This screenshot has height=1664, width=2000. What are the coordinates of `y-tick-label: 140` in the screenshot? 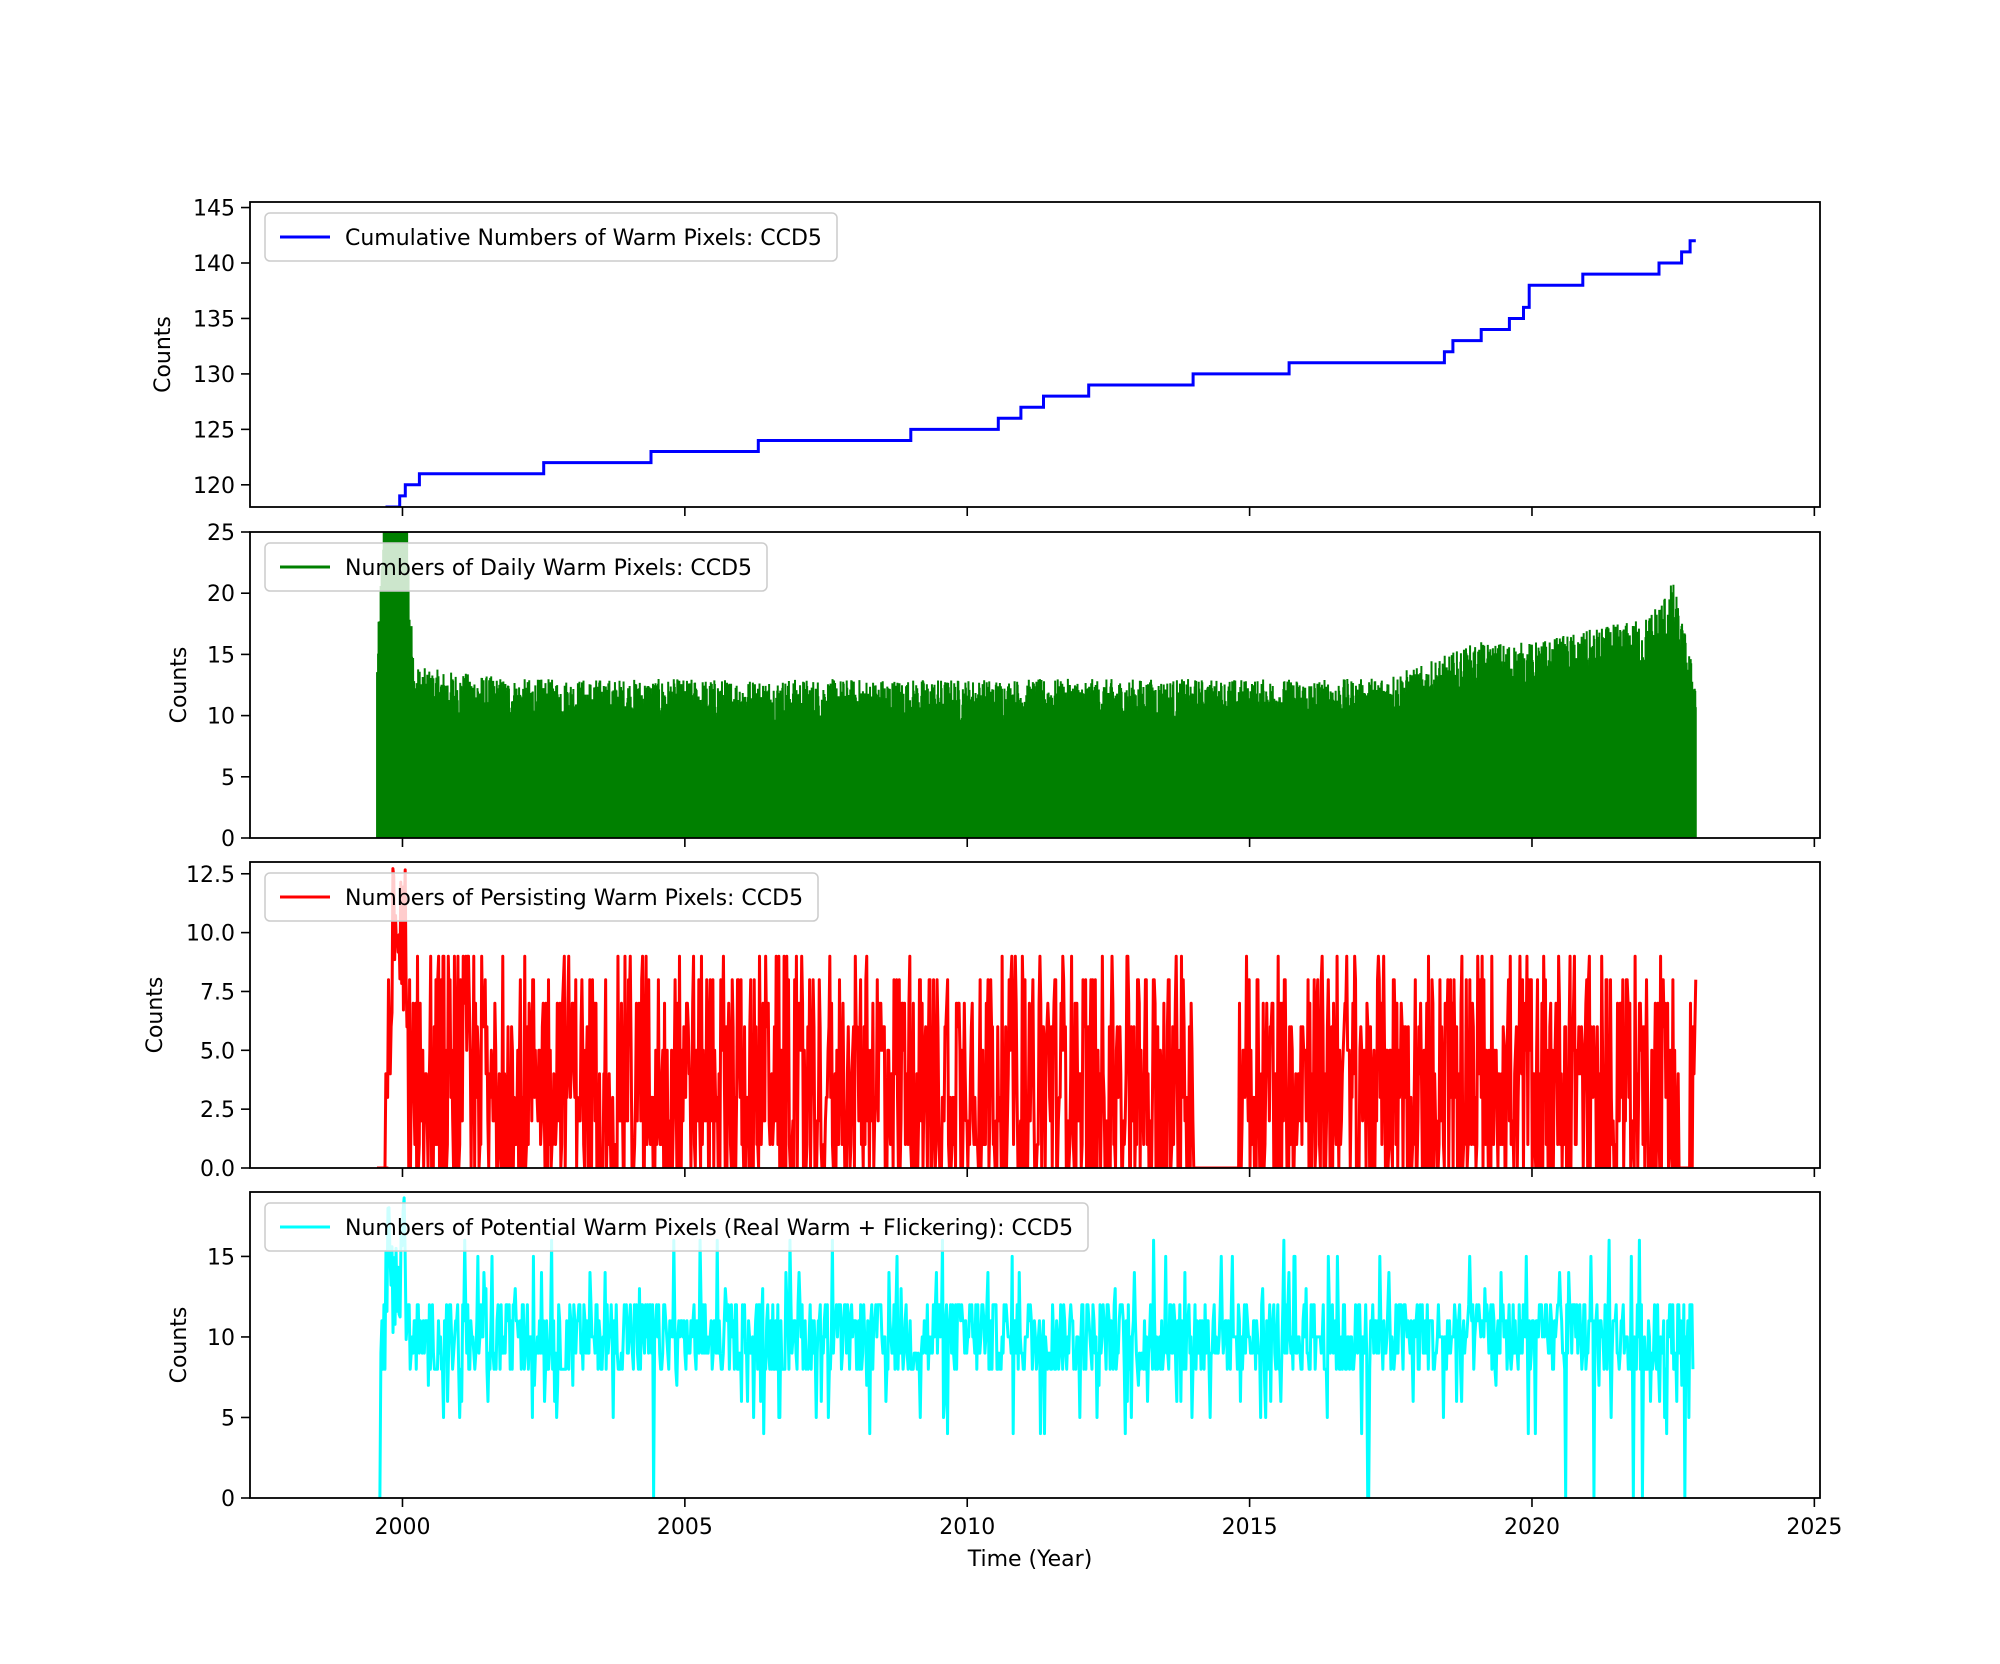 It's located at (214, 264).